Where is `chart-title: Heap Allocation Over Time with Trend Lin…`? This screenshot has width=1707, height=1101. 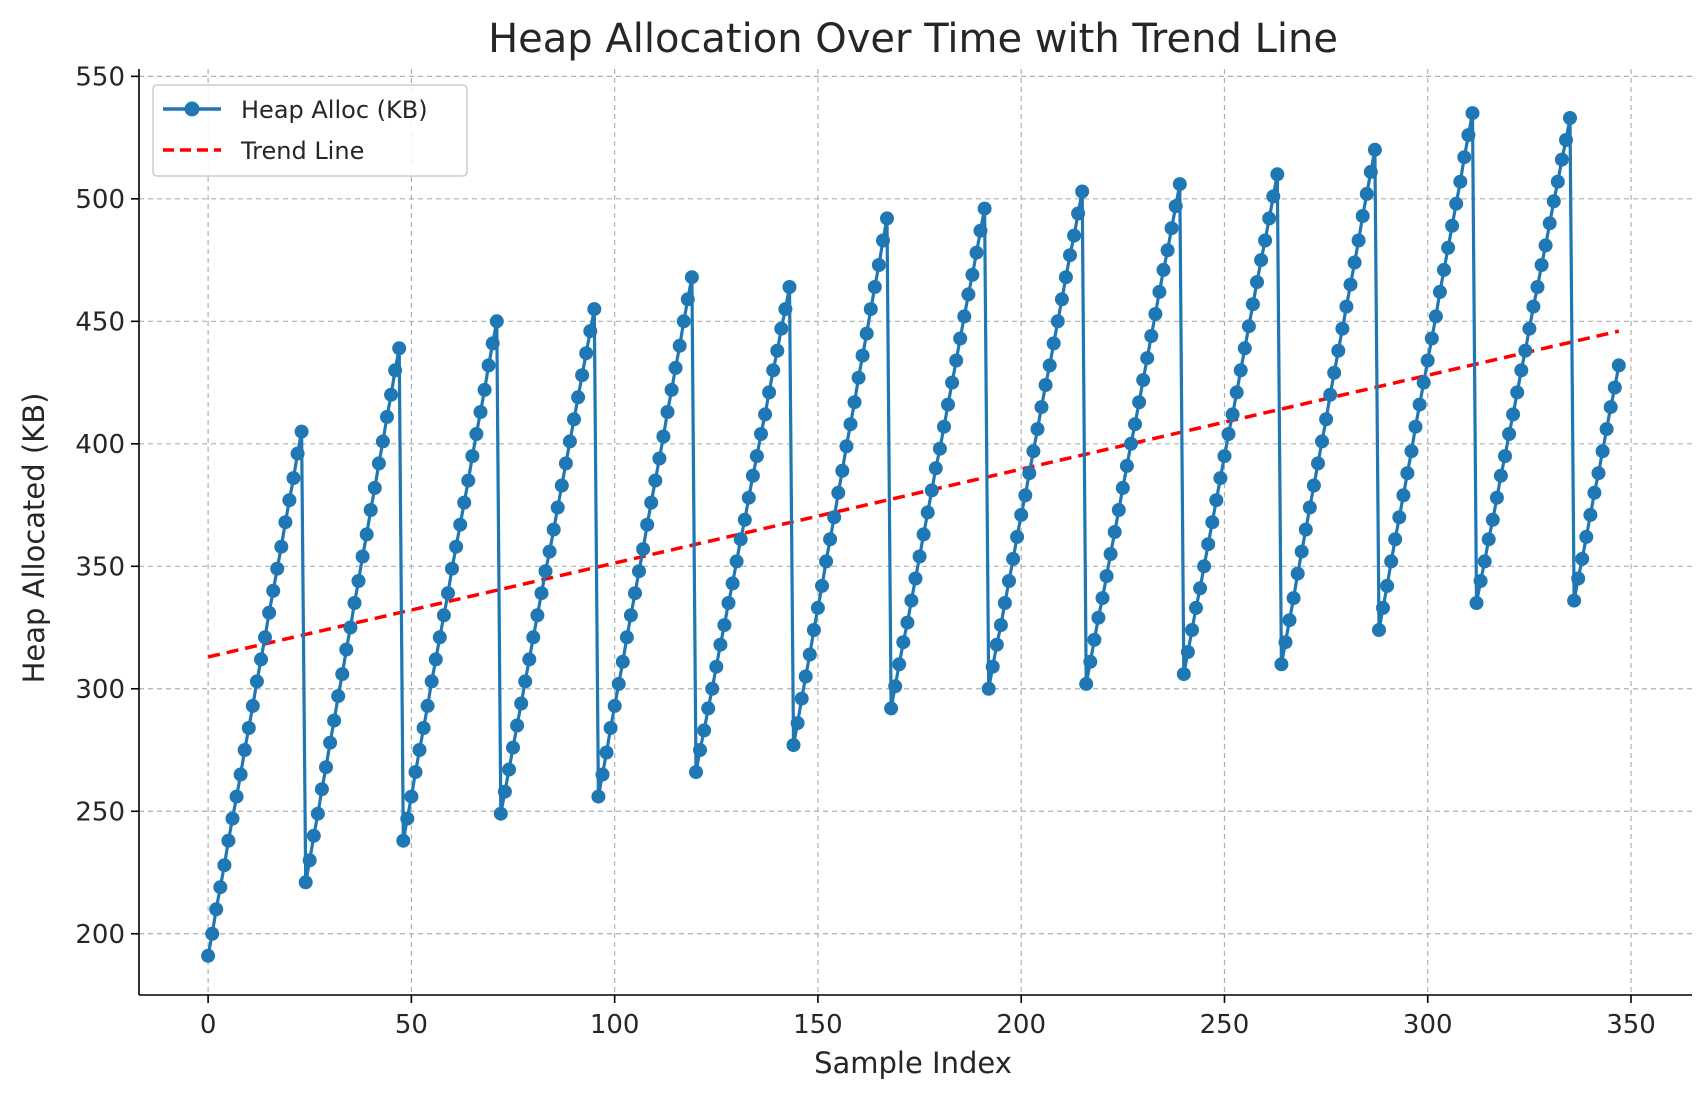 chart-title: Heap Allocation Over Time with Trend Lin… is located at coordinates (913, 39).